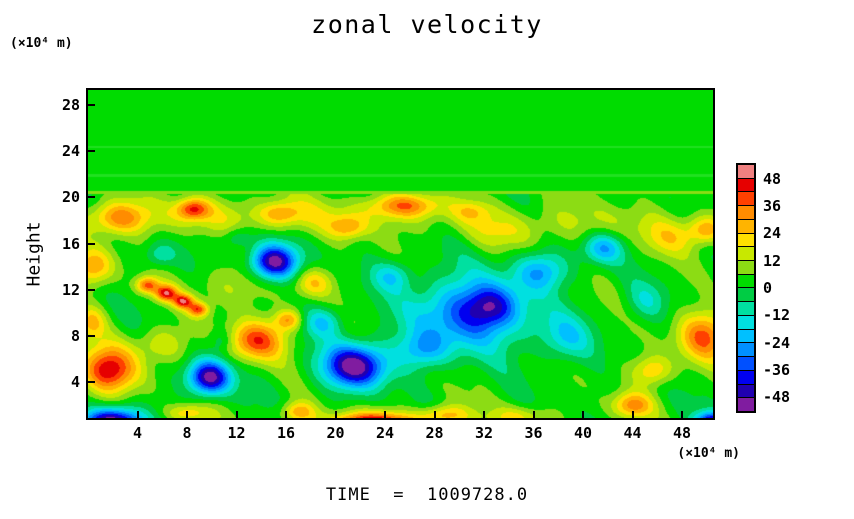  I want to click on colorbar-tick-label: -36, so click(777, 370).